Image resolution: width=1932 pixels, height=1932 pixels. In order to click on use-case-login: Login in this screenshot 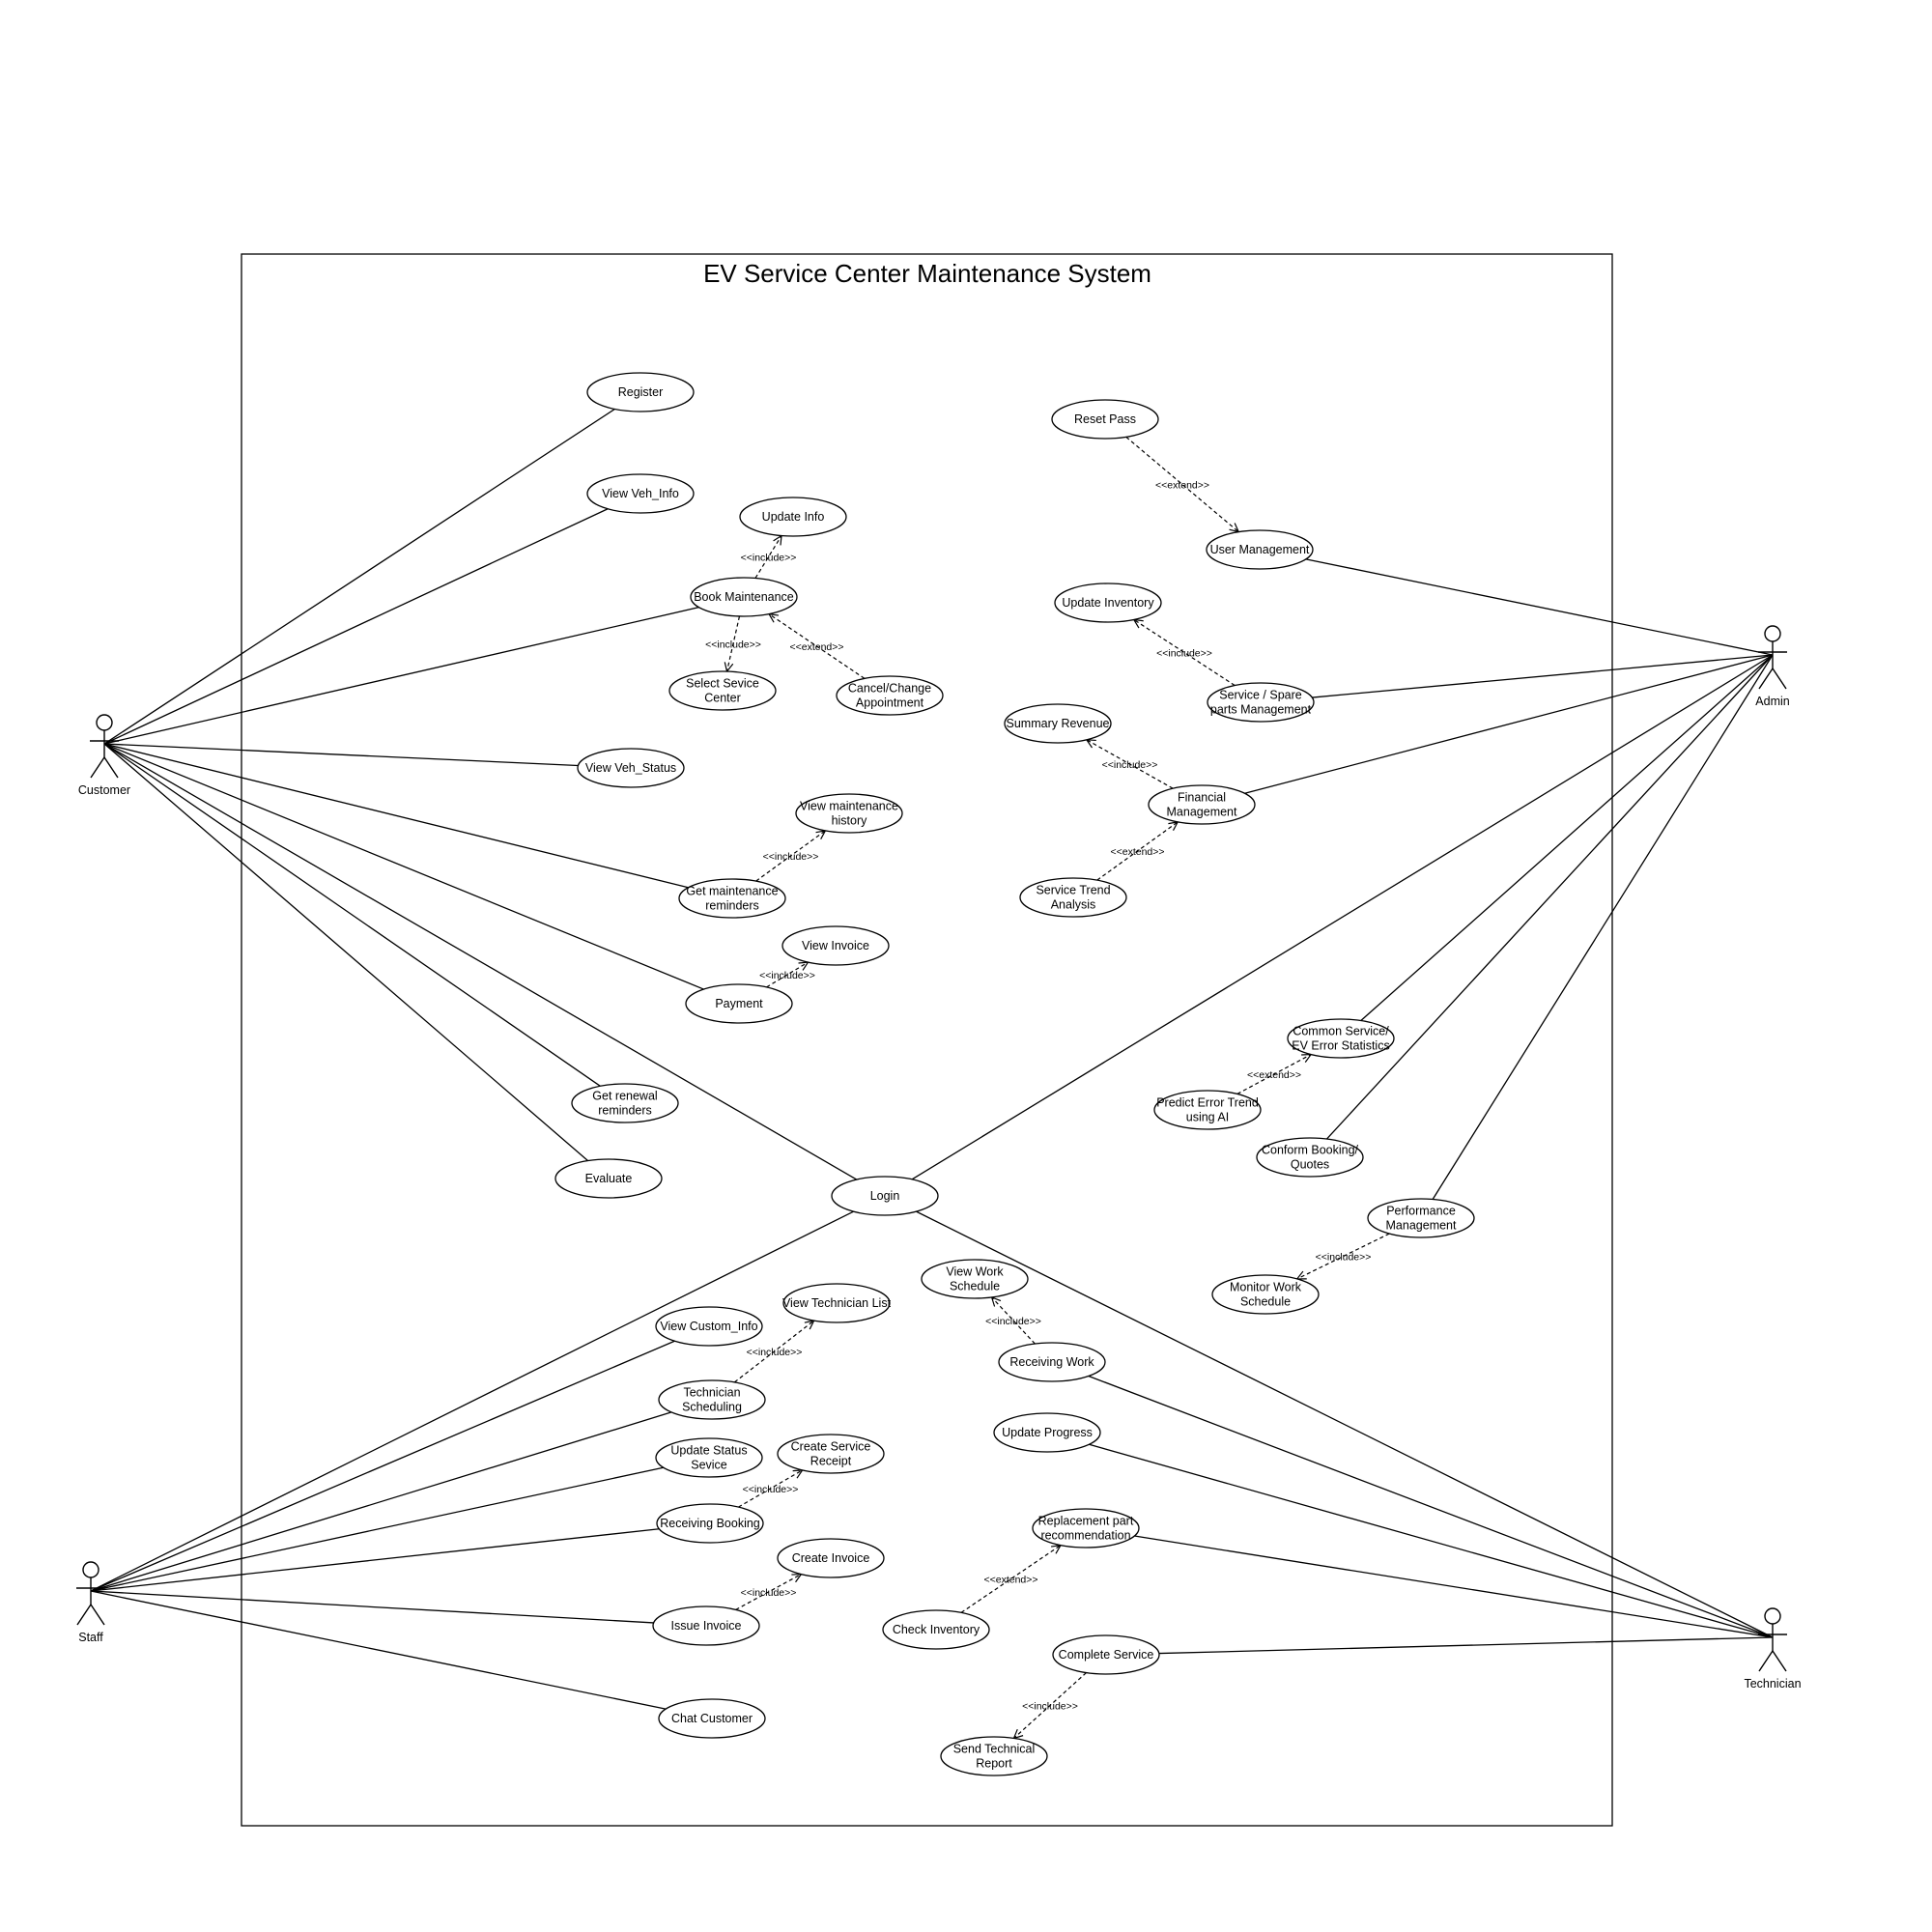, I will do `click(885, 1196)`.